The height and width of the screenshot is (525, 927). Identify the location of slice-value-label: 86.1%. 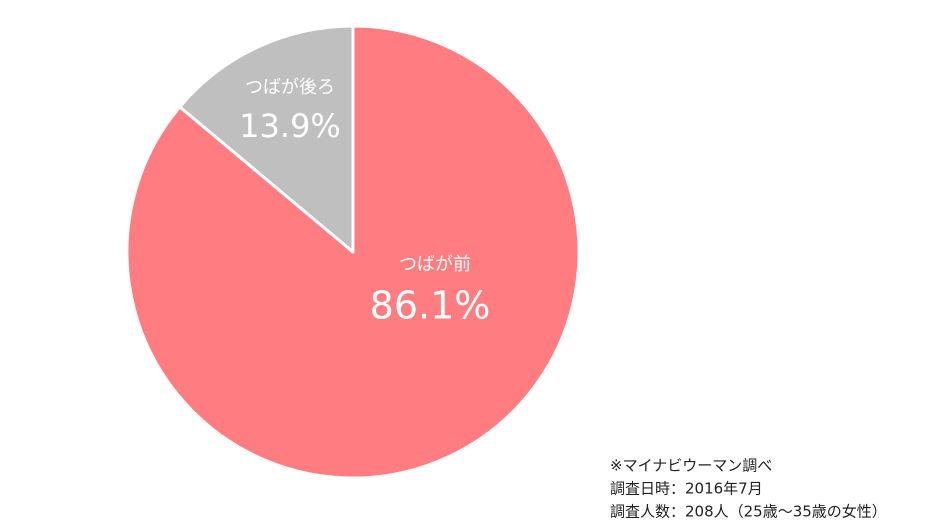
(430, 306).